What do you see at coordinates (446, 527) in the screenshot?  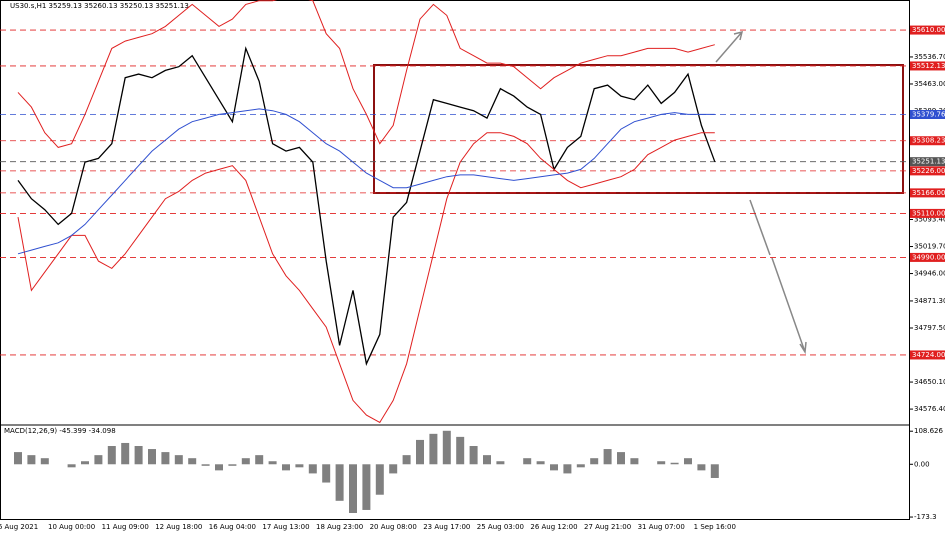 I see `x-tick-label: 23 Aug 17:00` at bounding box center [446, 527].